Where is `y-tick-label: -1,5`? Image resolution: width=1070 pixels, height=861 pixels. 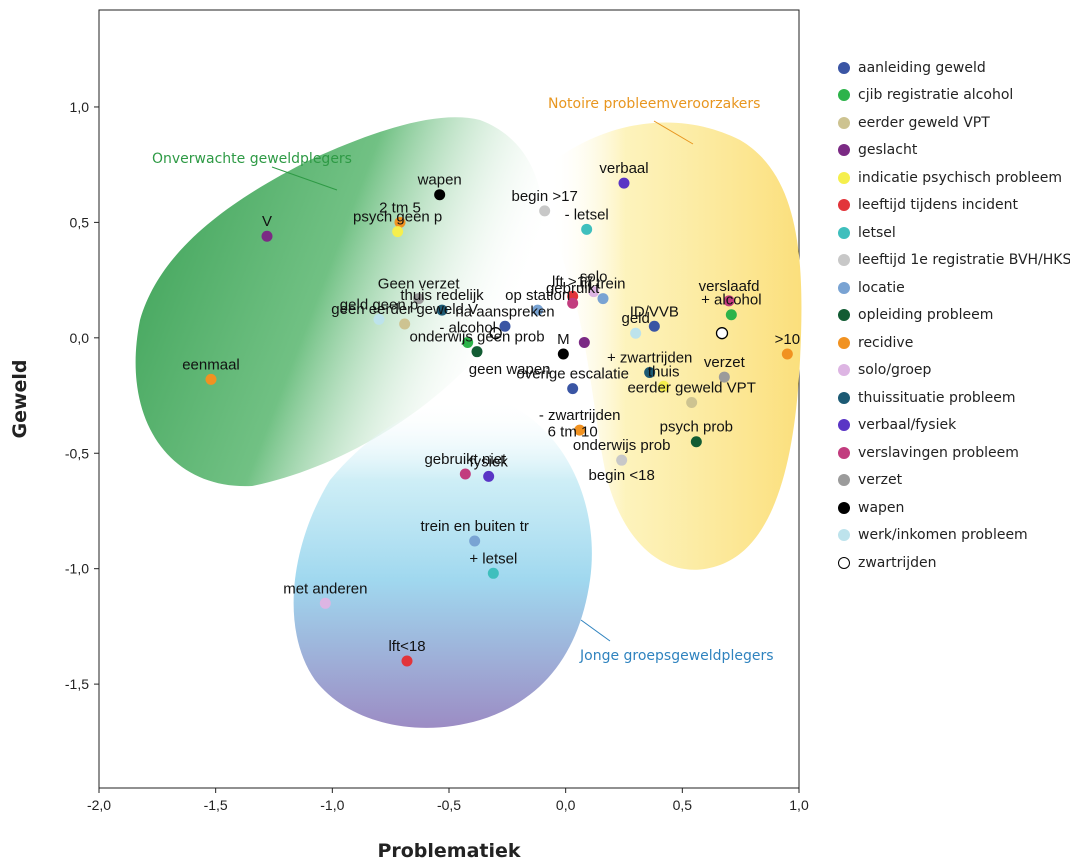
y-tick-label: -1,5 is located at coordinates (77, 684).